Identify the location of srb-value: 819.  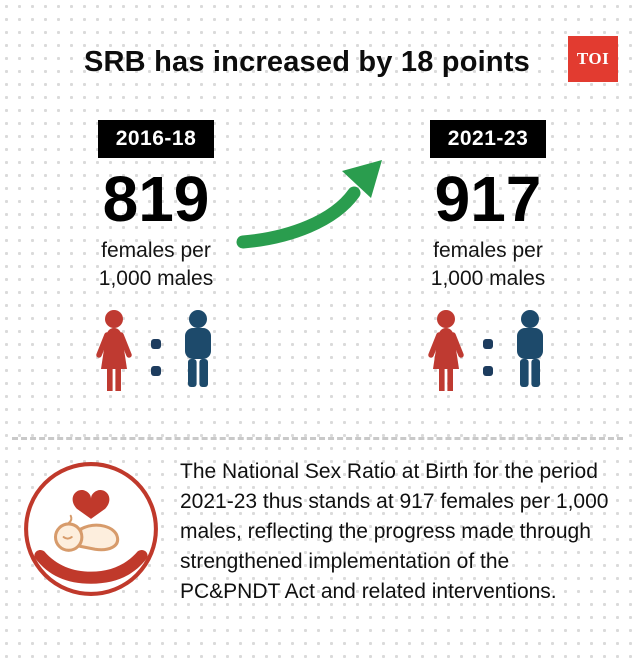
(156, 199).